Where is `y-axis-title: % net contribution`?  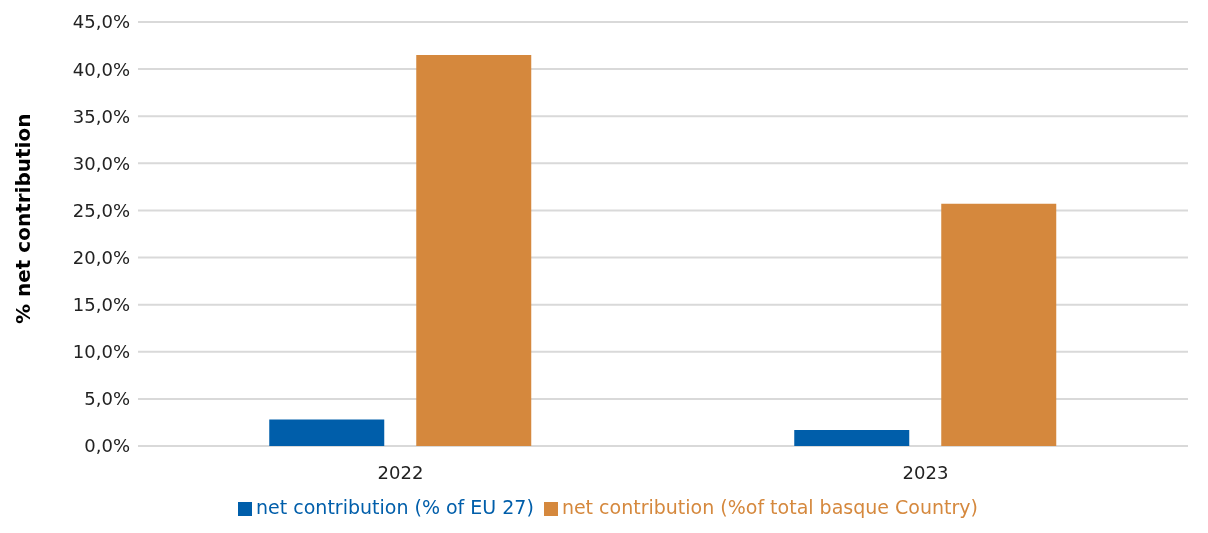 y-axis-title: % net contribution is located at coordinates (23, 218).